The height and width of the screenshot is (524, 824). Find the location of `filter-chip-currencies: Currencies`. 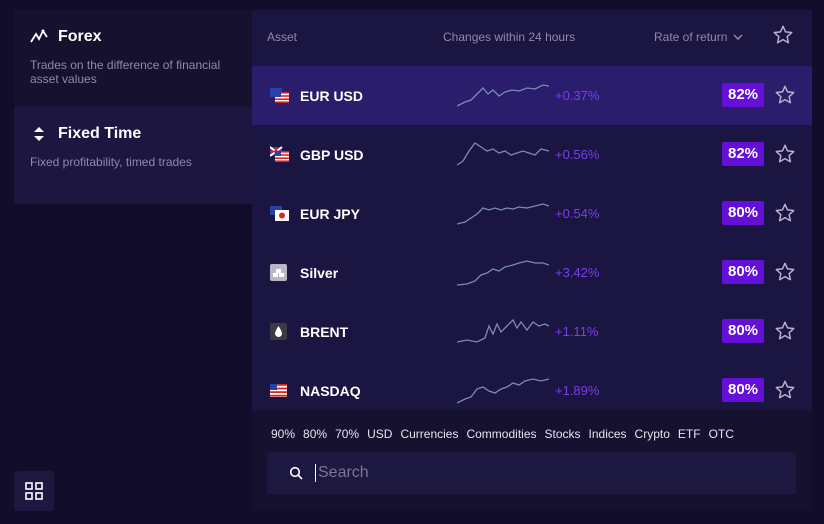

filter-chip-currencies: Currencies is located at coordinates (429, 434).